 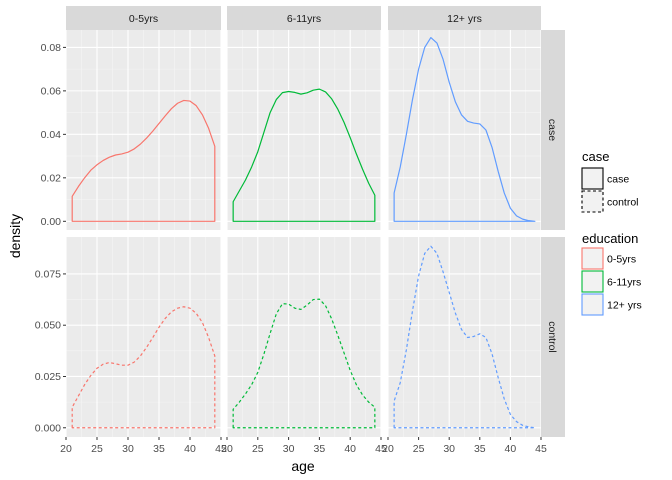 I want to click on density-line-case-6-11yrs, so click(x=304, y=155).